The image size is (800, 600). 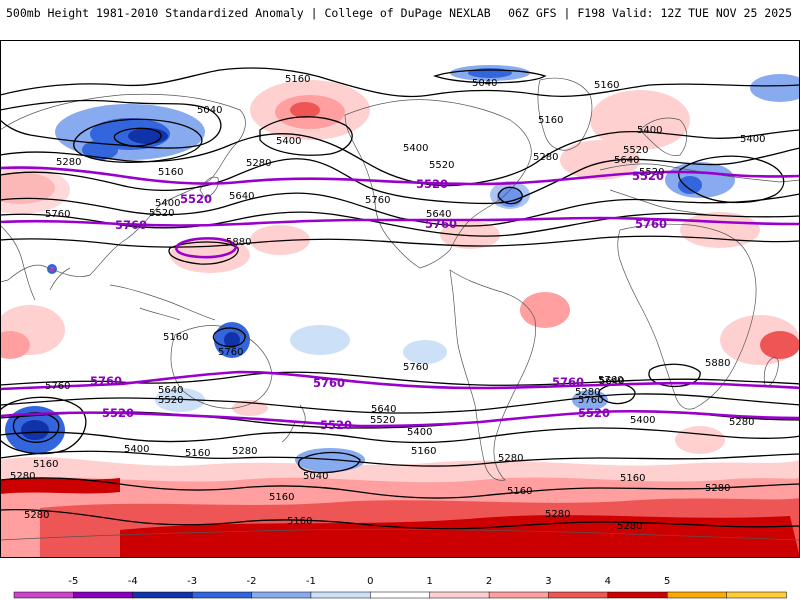 I want to click on anomaly-positive-africa-north, so click(x=720, y=230).